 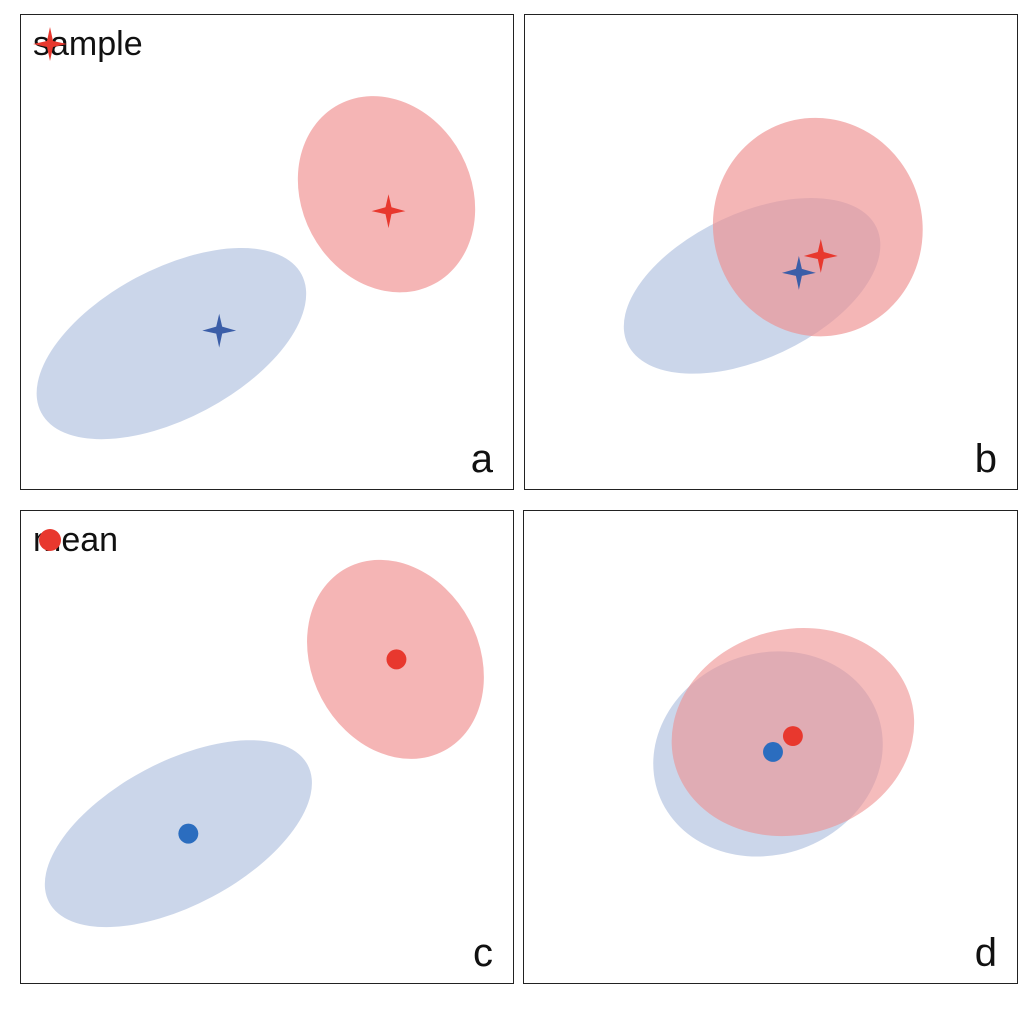 I want to click on star-legend-icon, so click(x=50, y=44).